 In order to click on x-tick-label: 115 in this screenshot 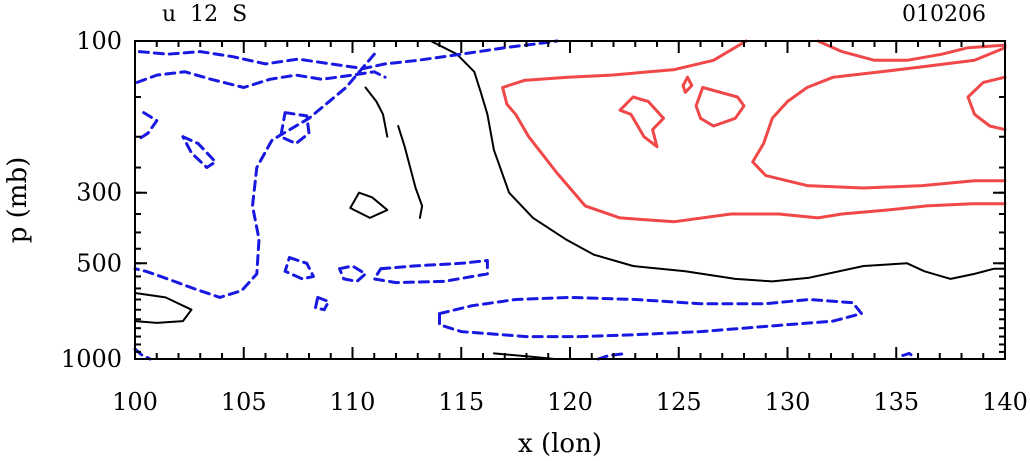, I will do `click(461, 402)`.